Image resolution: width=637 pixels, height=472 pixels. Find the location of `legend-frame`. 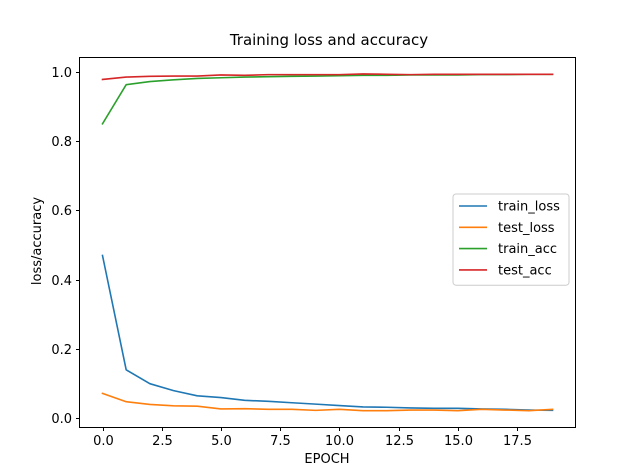

legend-frame is located at coordinates (511, 239).